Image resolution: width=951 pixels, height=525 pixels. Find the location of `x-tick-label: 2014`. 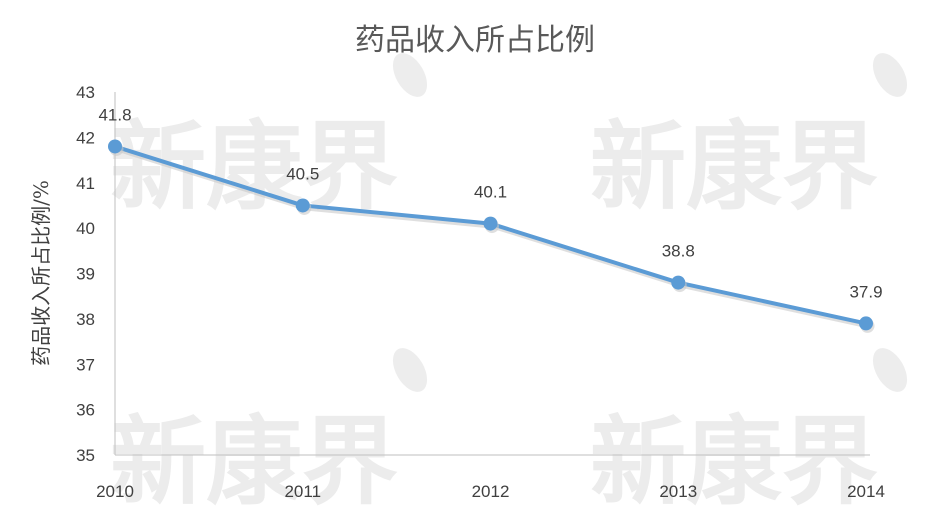

x-tick-label: 2014 is located at coordinates (866, 491).